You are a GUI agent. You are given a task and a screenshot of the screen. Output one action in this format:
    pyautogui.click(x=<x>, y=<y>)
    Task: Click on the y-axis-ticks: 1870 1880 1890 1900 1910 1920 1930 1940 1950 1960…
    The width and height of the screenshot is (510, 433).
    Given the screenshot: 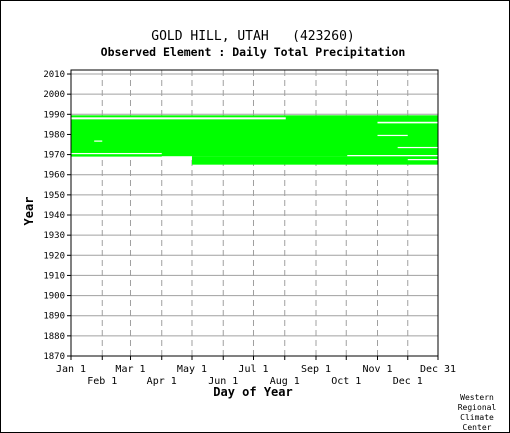 What is the action you would take?
    pyautogui.click(x=57, y=216)
    